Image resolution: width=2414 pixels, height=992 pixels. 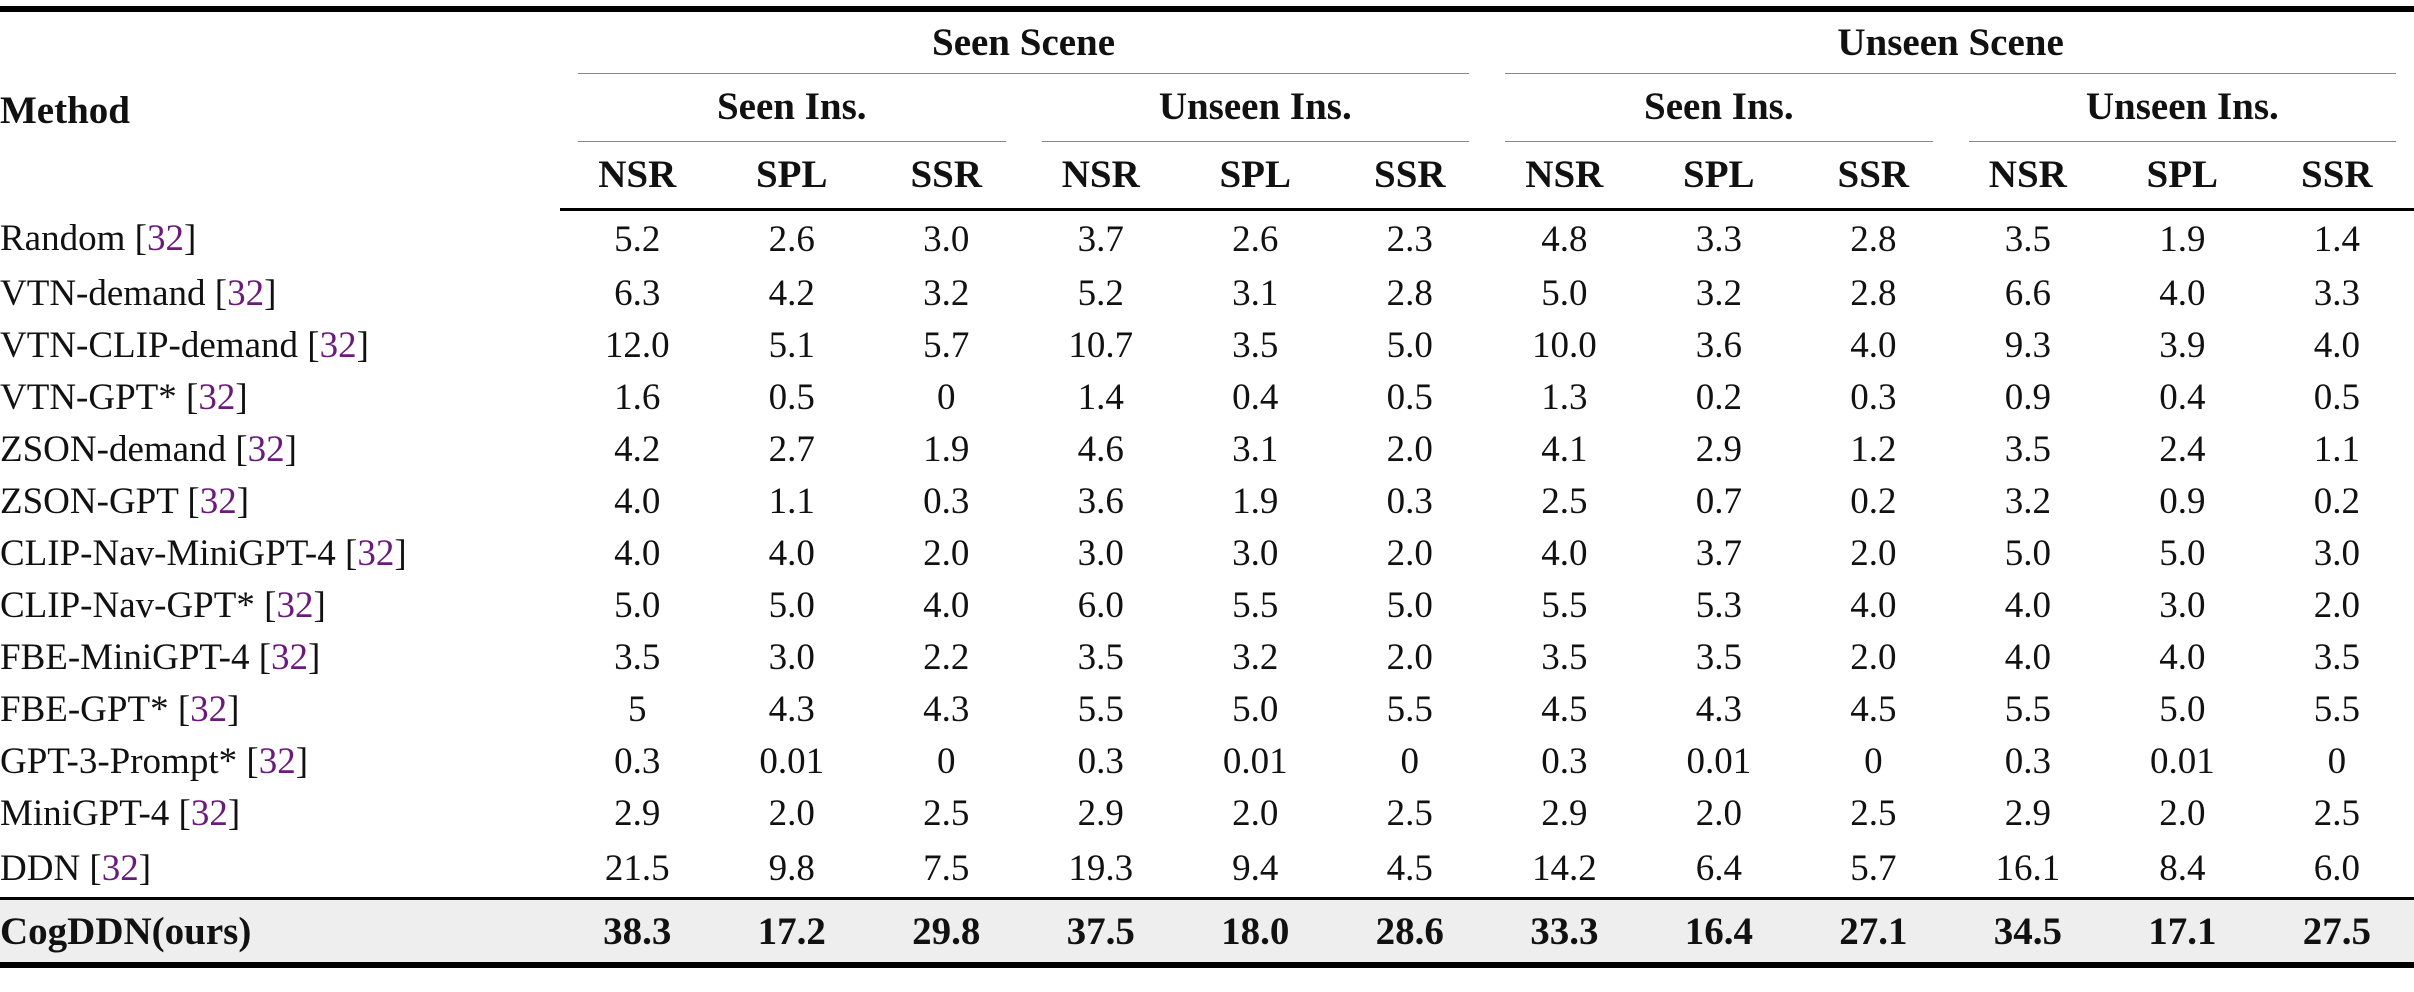 What do you see at coordinates (148, 449) in the screenshot?
I see `method-cell: ZSON-demand [32]` at bounding box center [148, 449].